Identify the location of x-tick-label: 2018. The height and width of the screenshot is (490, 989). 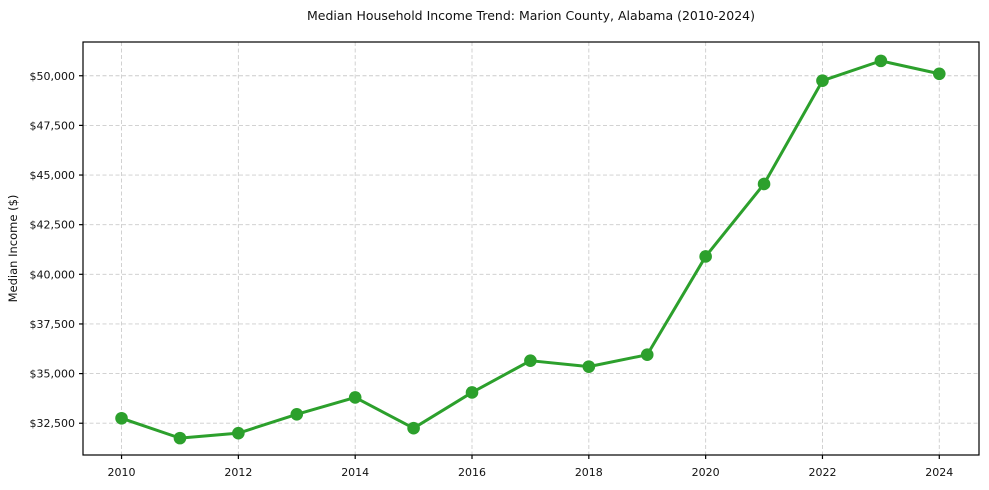
(589, 472).